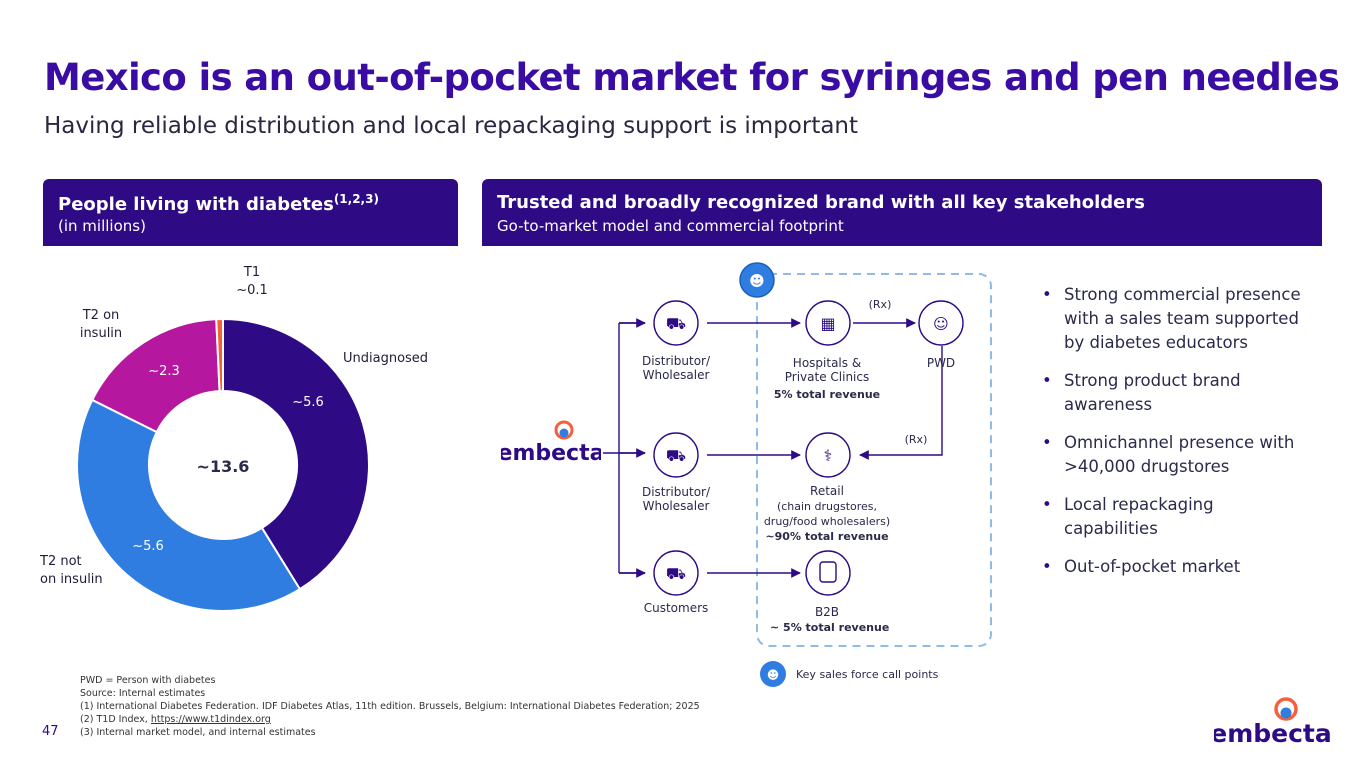 The image size is (1365, 768). Describe the element at coordinates (50, 731) in the screenshot. I see `page-number: 47` at that location.